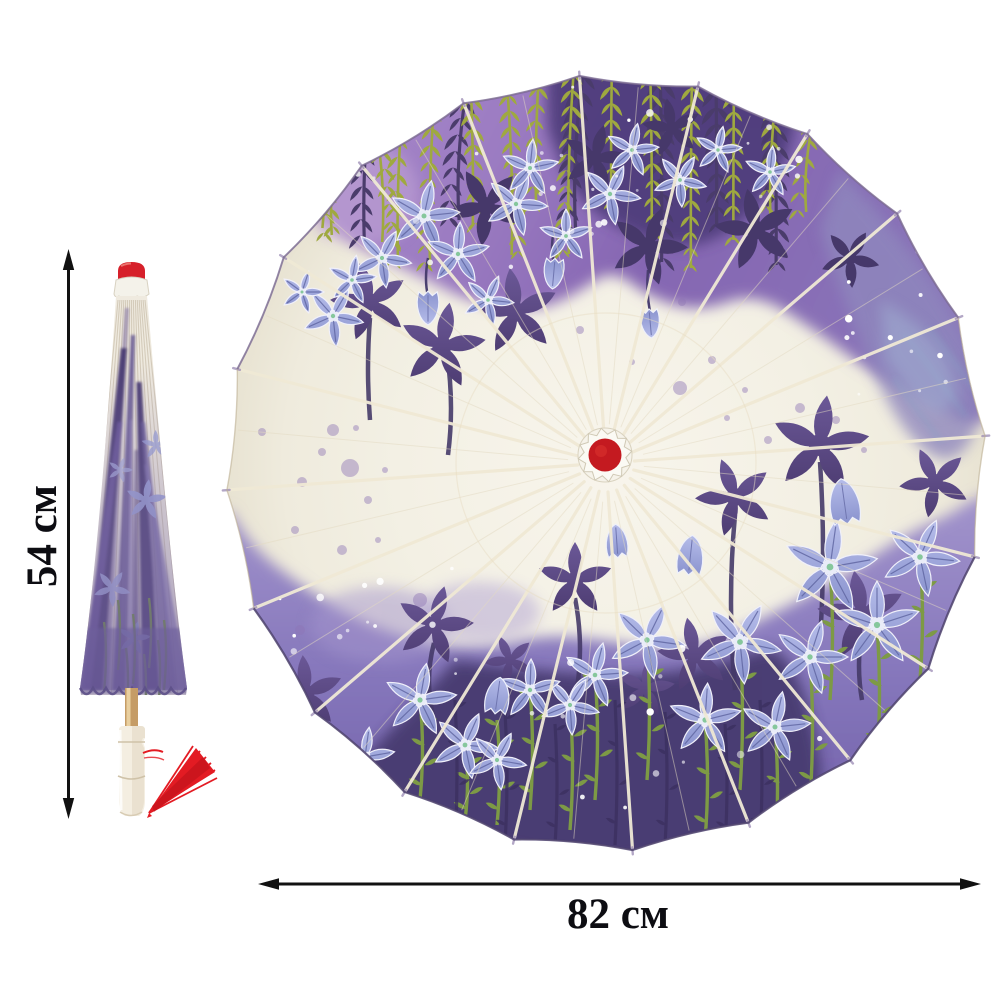 The image size is (1000, 1000). What do you see at coordinates (618, 914) in the screenshot?
I see `svg-text: 82 см` at bounding box center [618, 914].